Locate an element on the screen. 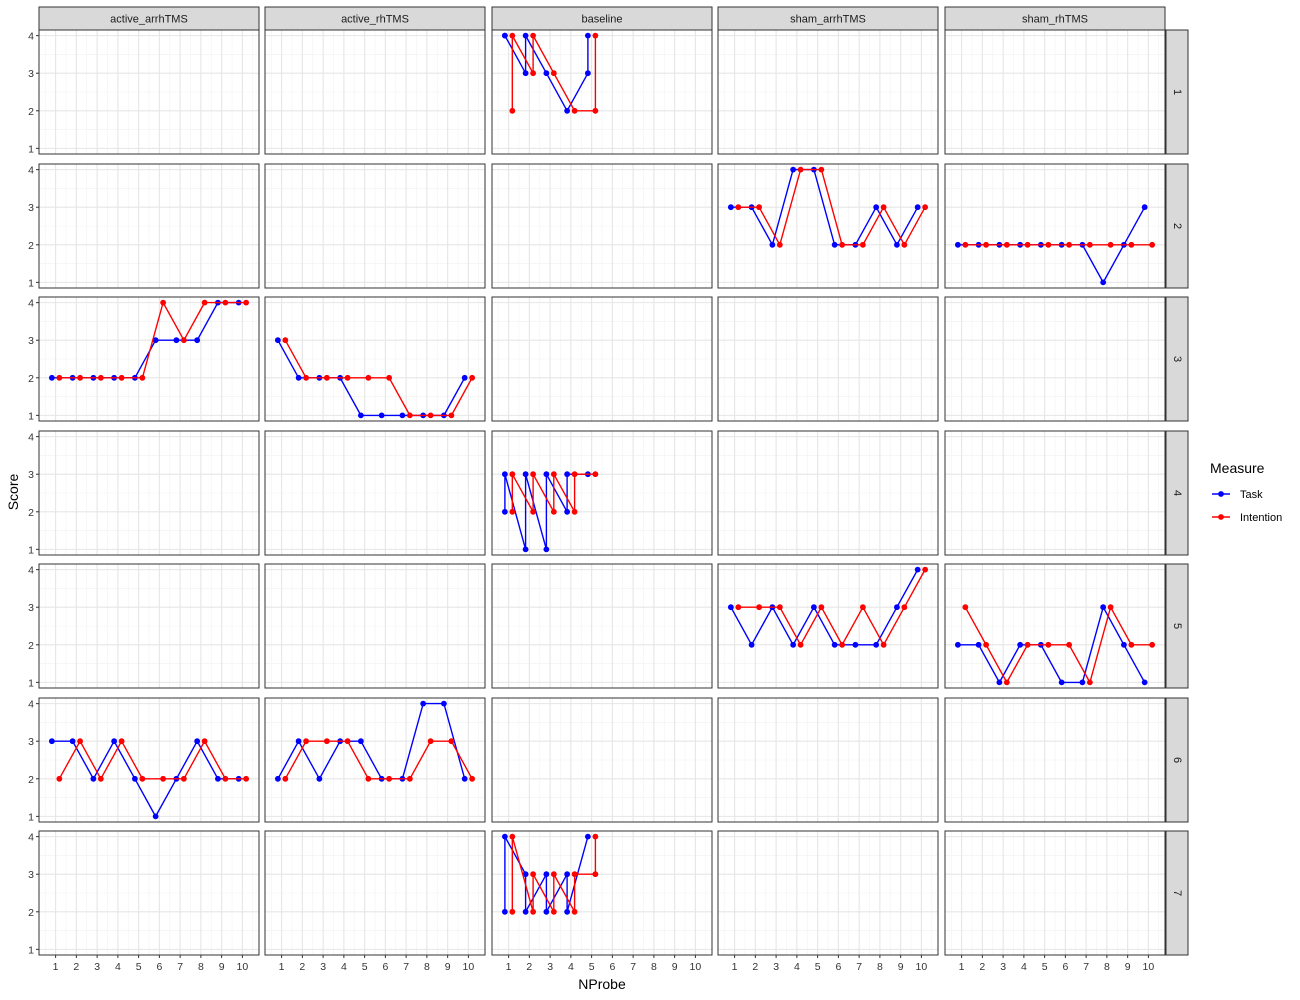  legend-entry-task: Task is located at coordinates (1237, 495).